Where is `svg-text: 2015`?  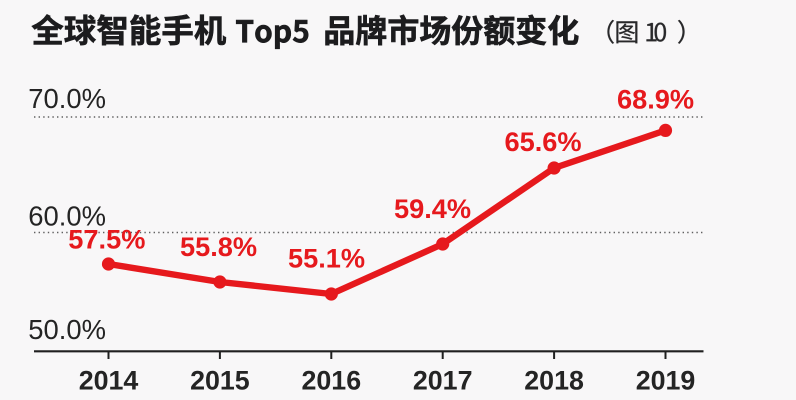 svg-text: 2015 is located at coordinates (220, 381).